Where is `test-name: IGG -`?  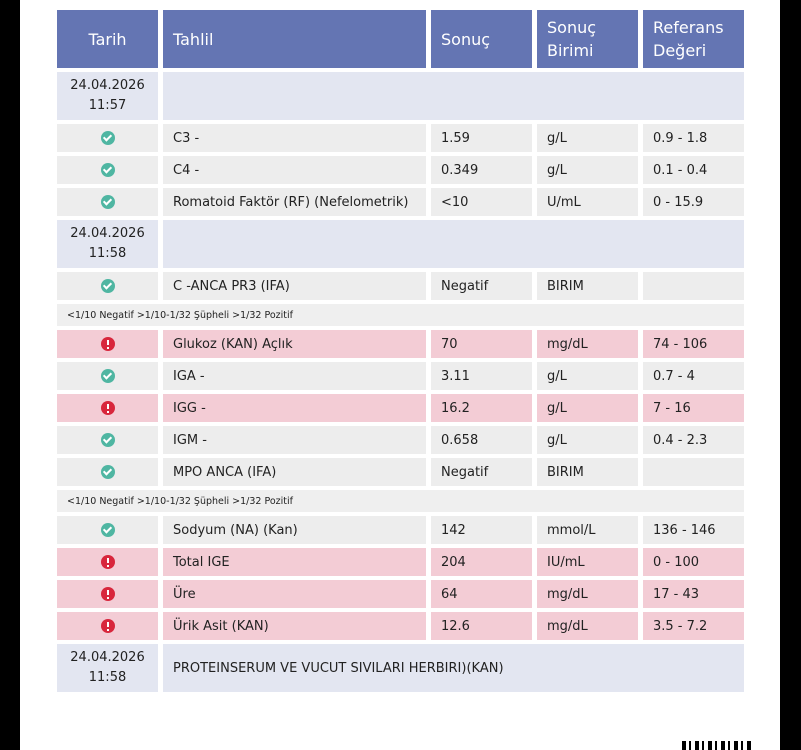
test-name: IGG - is located at coordinates (294, 408).